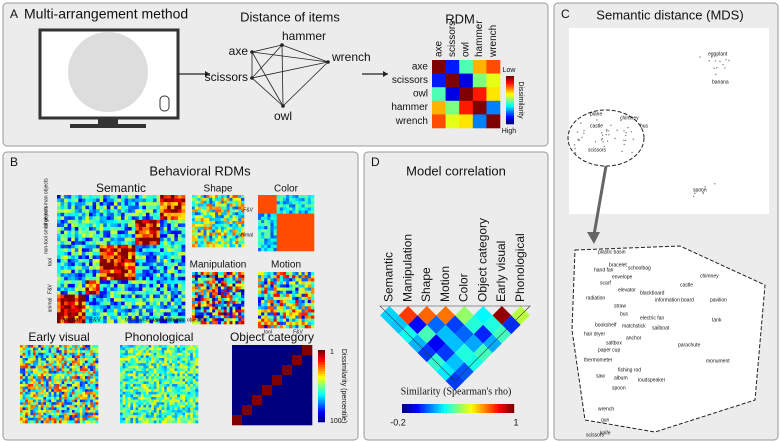 The width and height of the screenshot is (781, 442). What do you see at coordinates (420, 94) in the screenshot?
I see `rdm-row-label: owl` at bounding box center [420, 94].